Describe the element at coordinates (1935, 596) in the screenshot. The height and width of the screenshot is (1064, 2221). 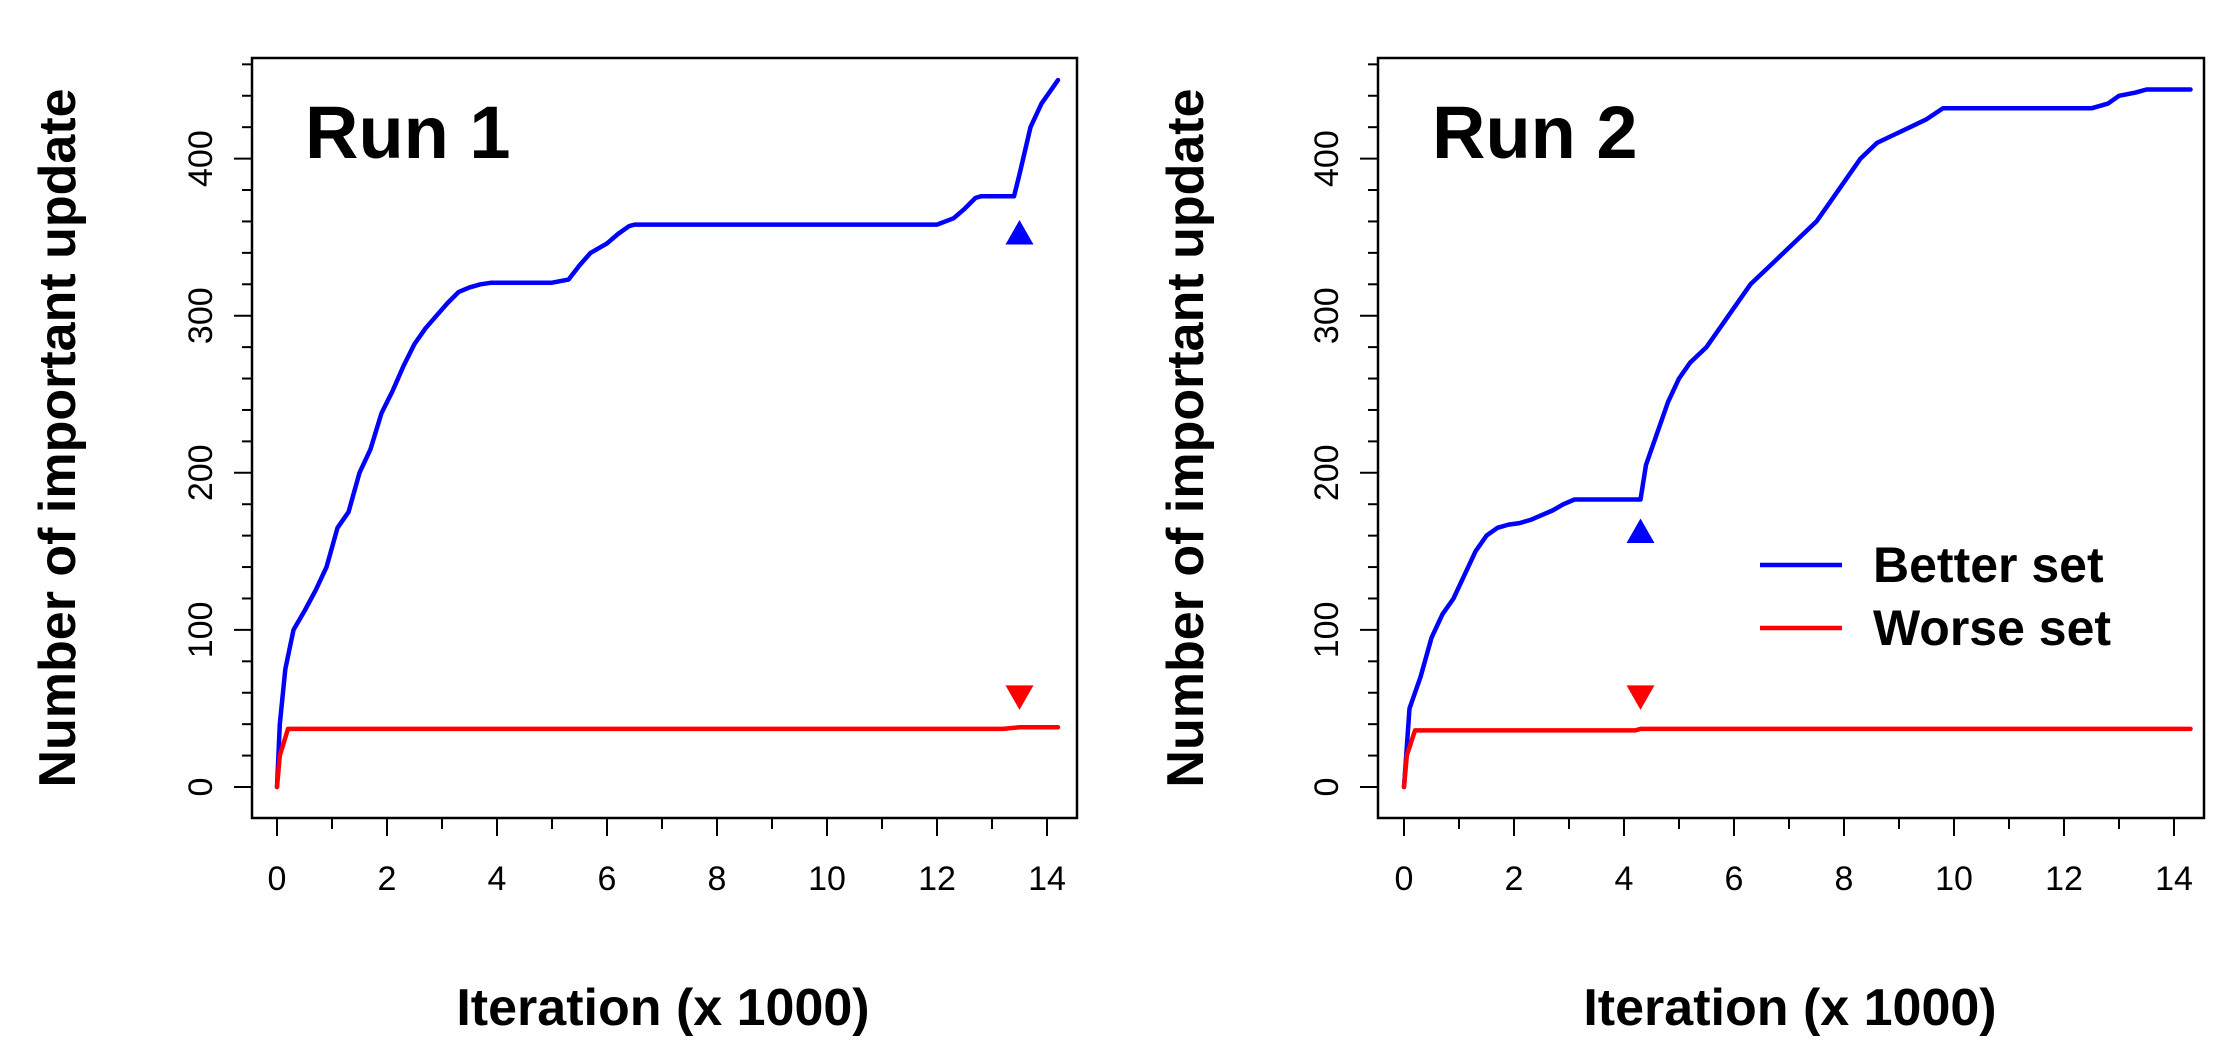
I see `legend: Better set Worse set` at that location.